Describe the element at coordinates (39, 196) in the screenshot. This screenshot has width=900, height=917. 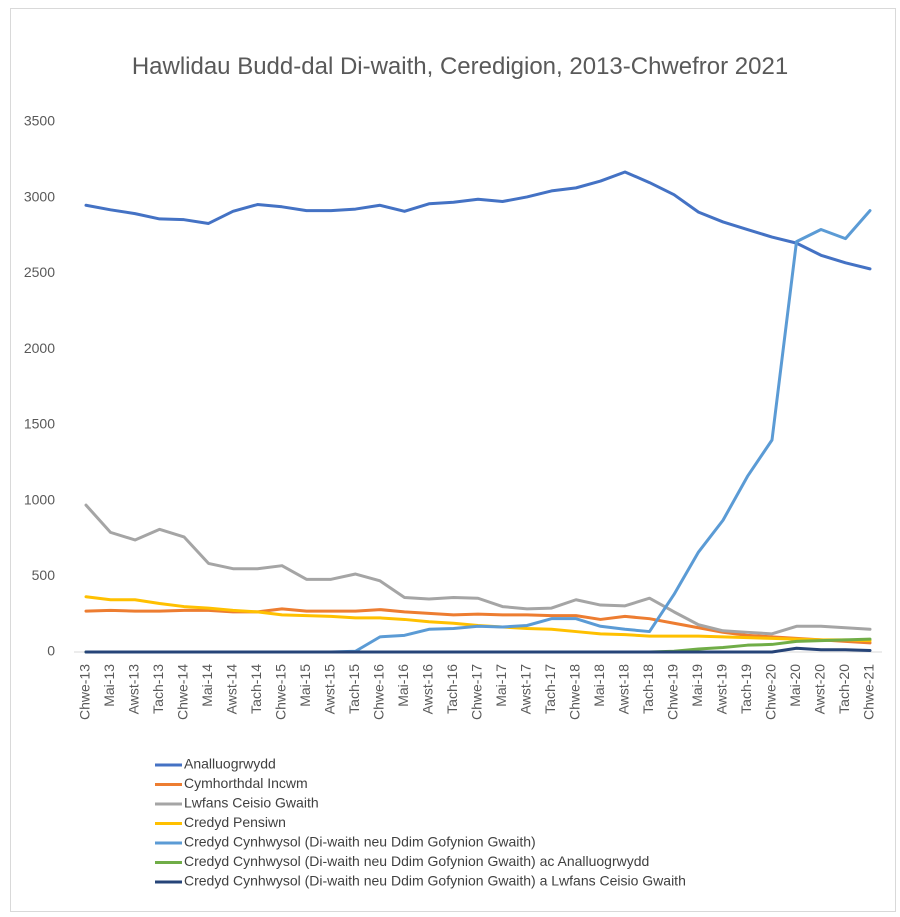
I see `y-tick-label: 3000` at that location.